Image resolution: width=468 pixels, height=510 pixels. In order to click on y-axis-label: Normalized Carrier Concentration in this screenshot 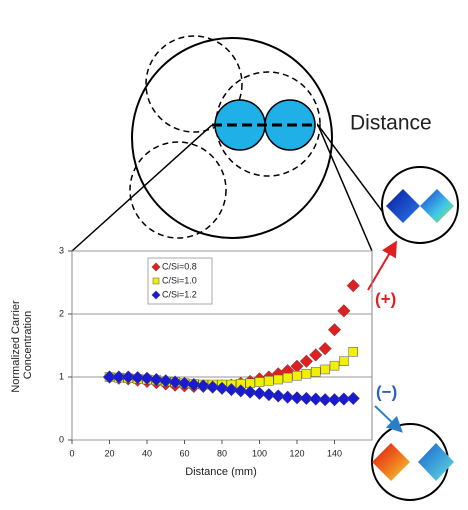, I will do `click(22, 344)`.